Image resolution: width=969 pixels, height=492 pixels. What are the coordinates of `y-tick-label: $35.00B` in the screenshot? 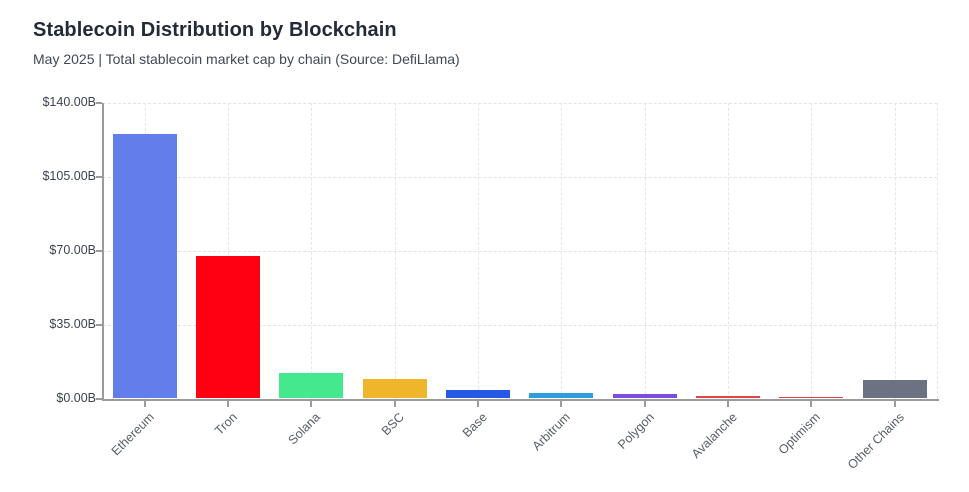 It's located at (72, 323).